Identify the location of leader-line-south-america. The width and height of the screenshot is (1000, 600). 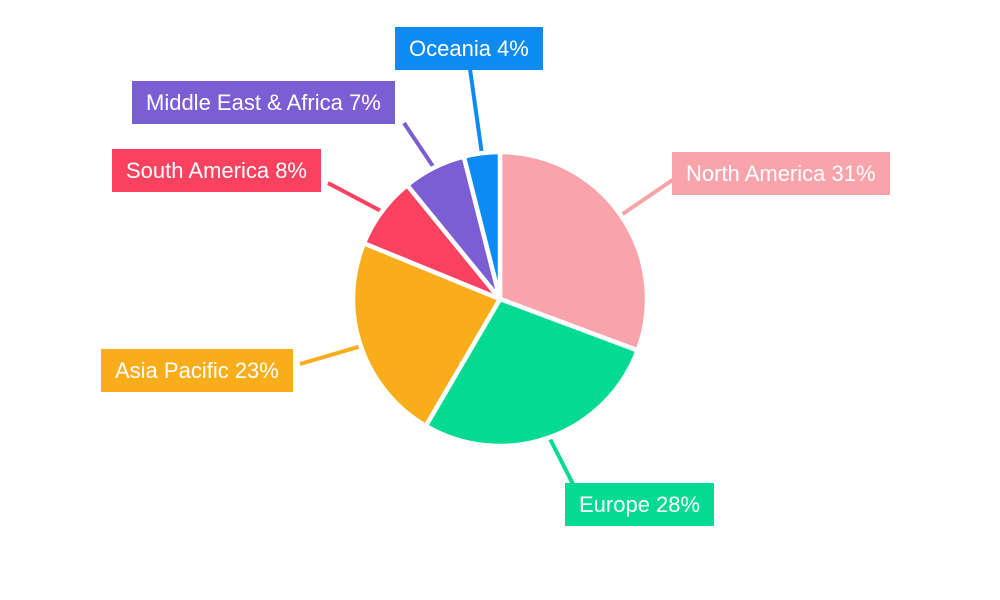
(355, 197).